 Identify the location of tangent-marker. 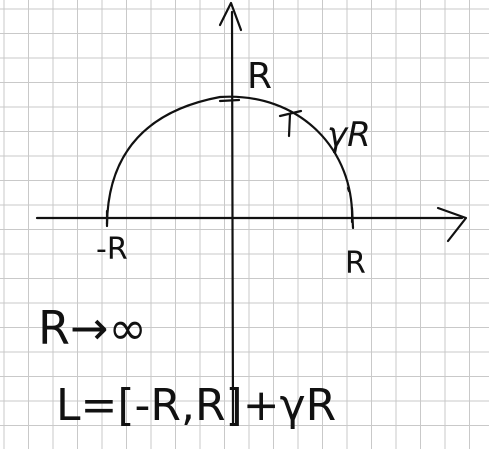
(290, 123).